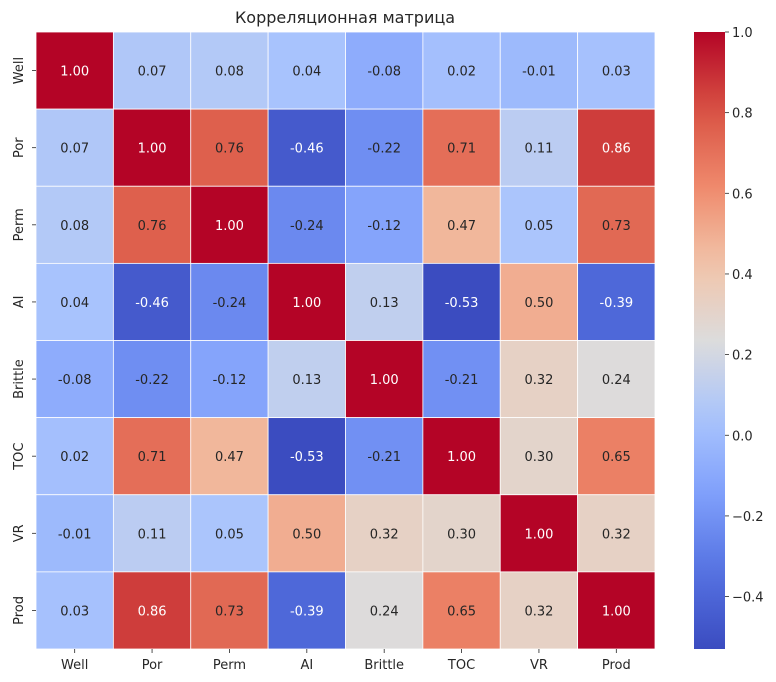 The image size is (776, 682). What do you see at coordinates (74, 665) in the screenshot?
I see `x-tick-label: Well` at bounding box center [74, 665].